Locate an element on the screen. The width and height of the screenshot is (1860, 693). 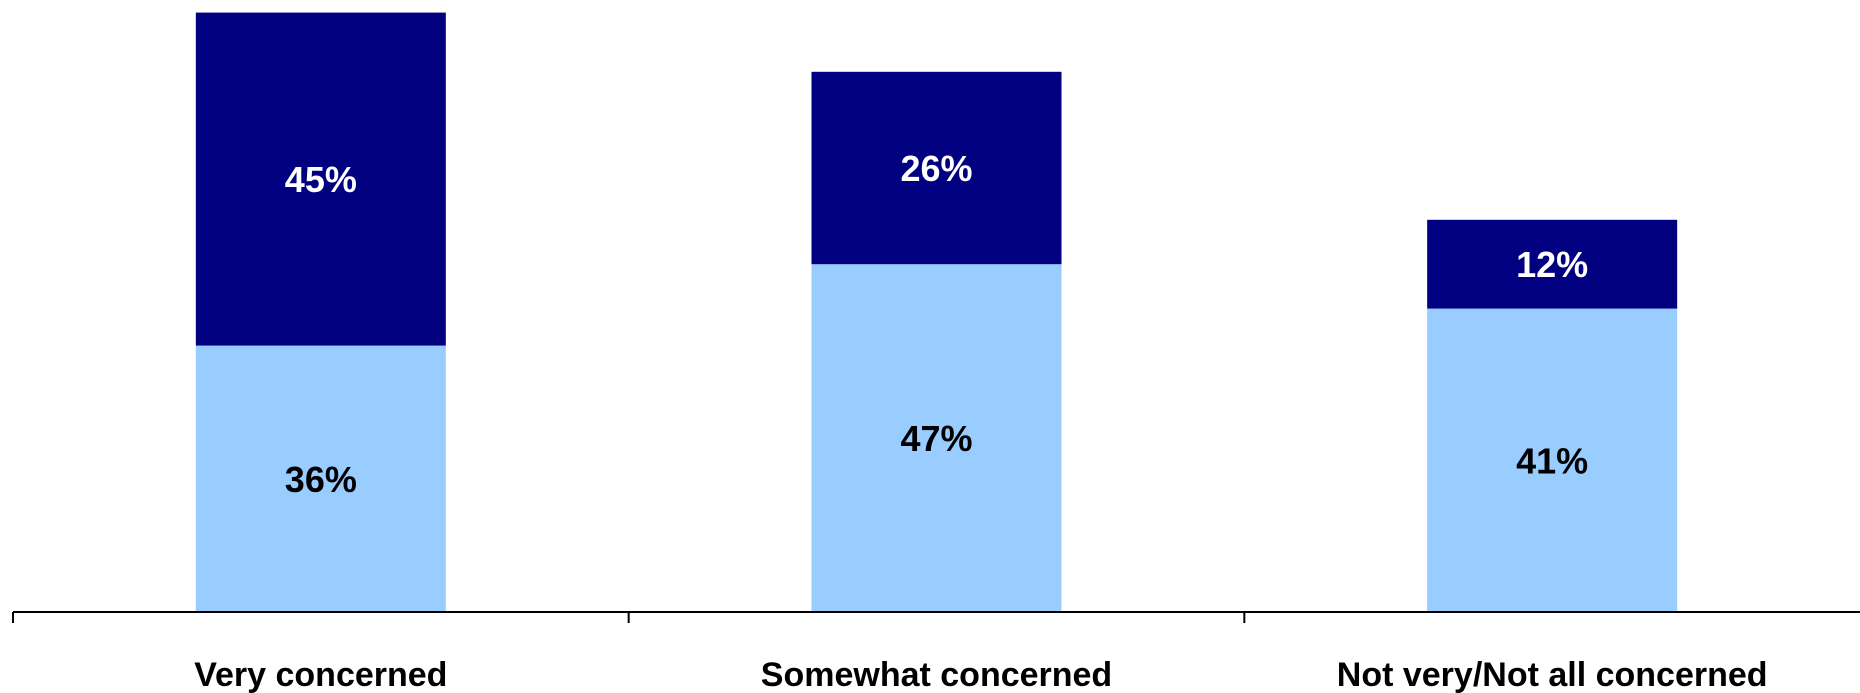
data-label-0-2: 41% is located at coordinates (1552, 460).